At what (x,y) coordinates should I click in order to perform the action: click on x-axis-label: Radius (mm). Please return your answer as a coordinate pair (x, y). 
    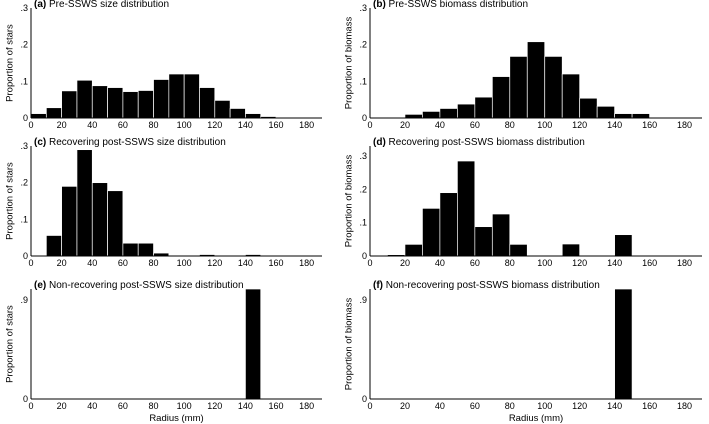
    Looking at the image, I should click on (536, 418).